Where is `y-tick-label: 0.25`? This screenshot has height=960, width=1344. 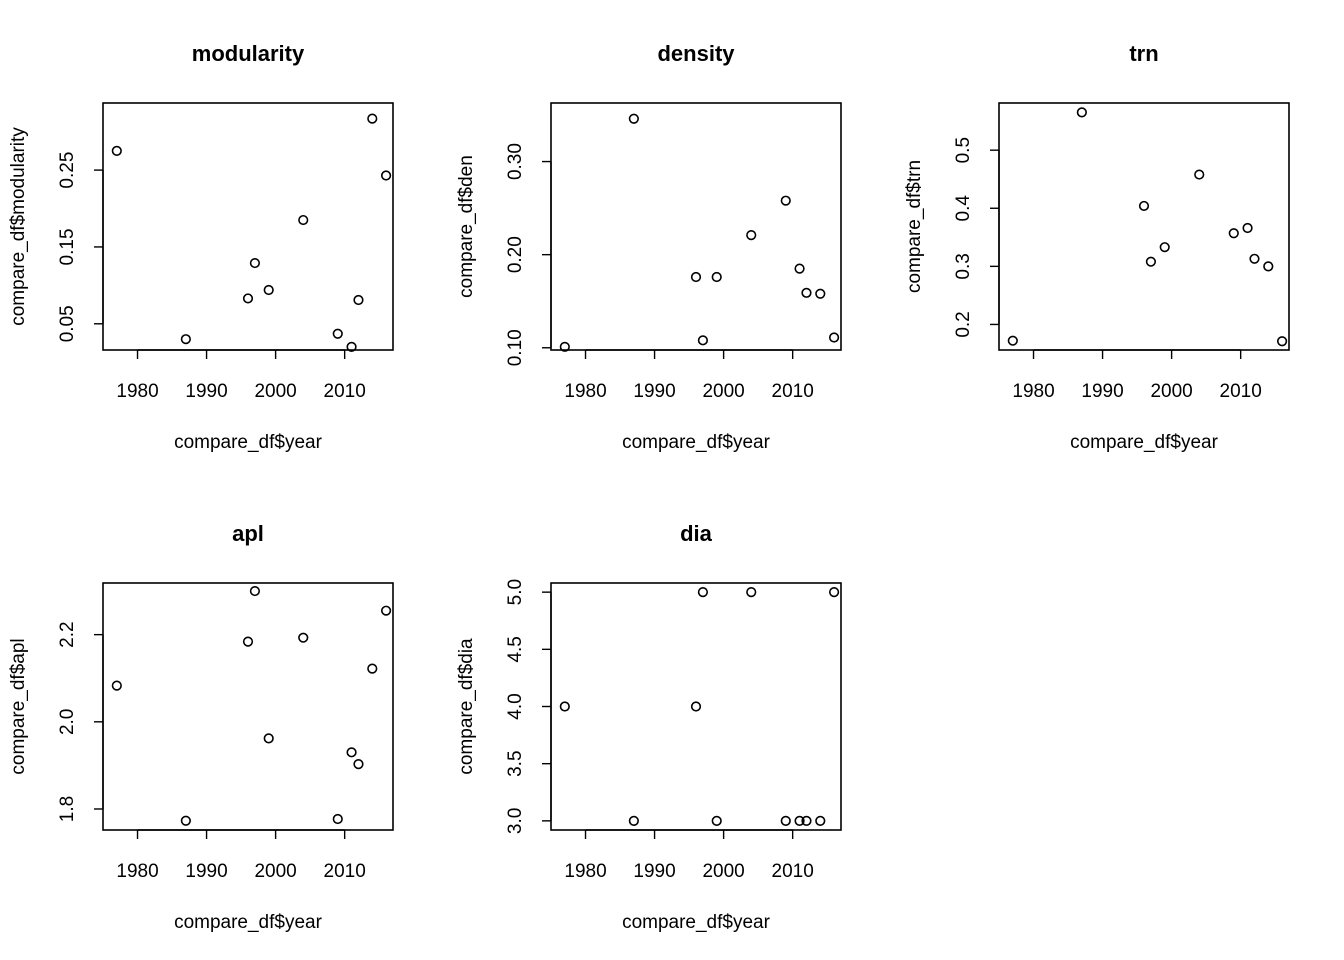 y-tick-label: 0.25 is located at coordinates (67, 170).